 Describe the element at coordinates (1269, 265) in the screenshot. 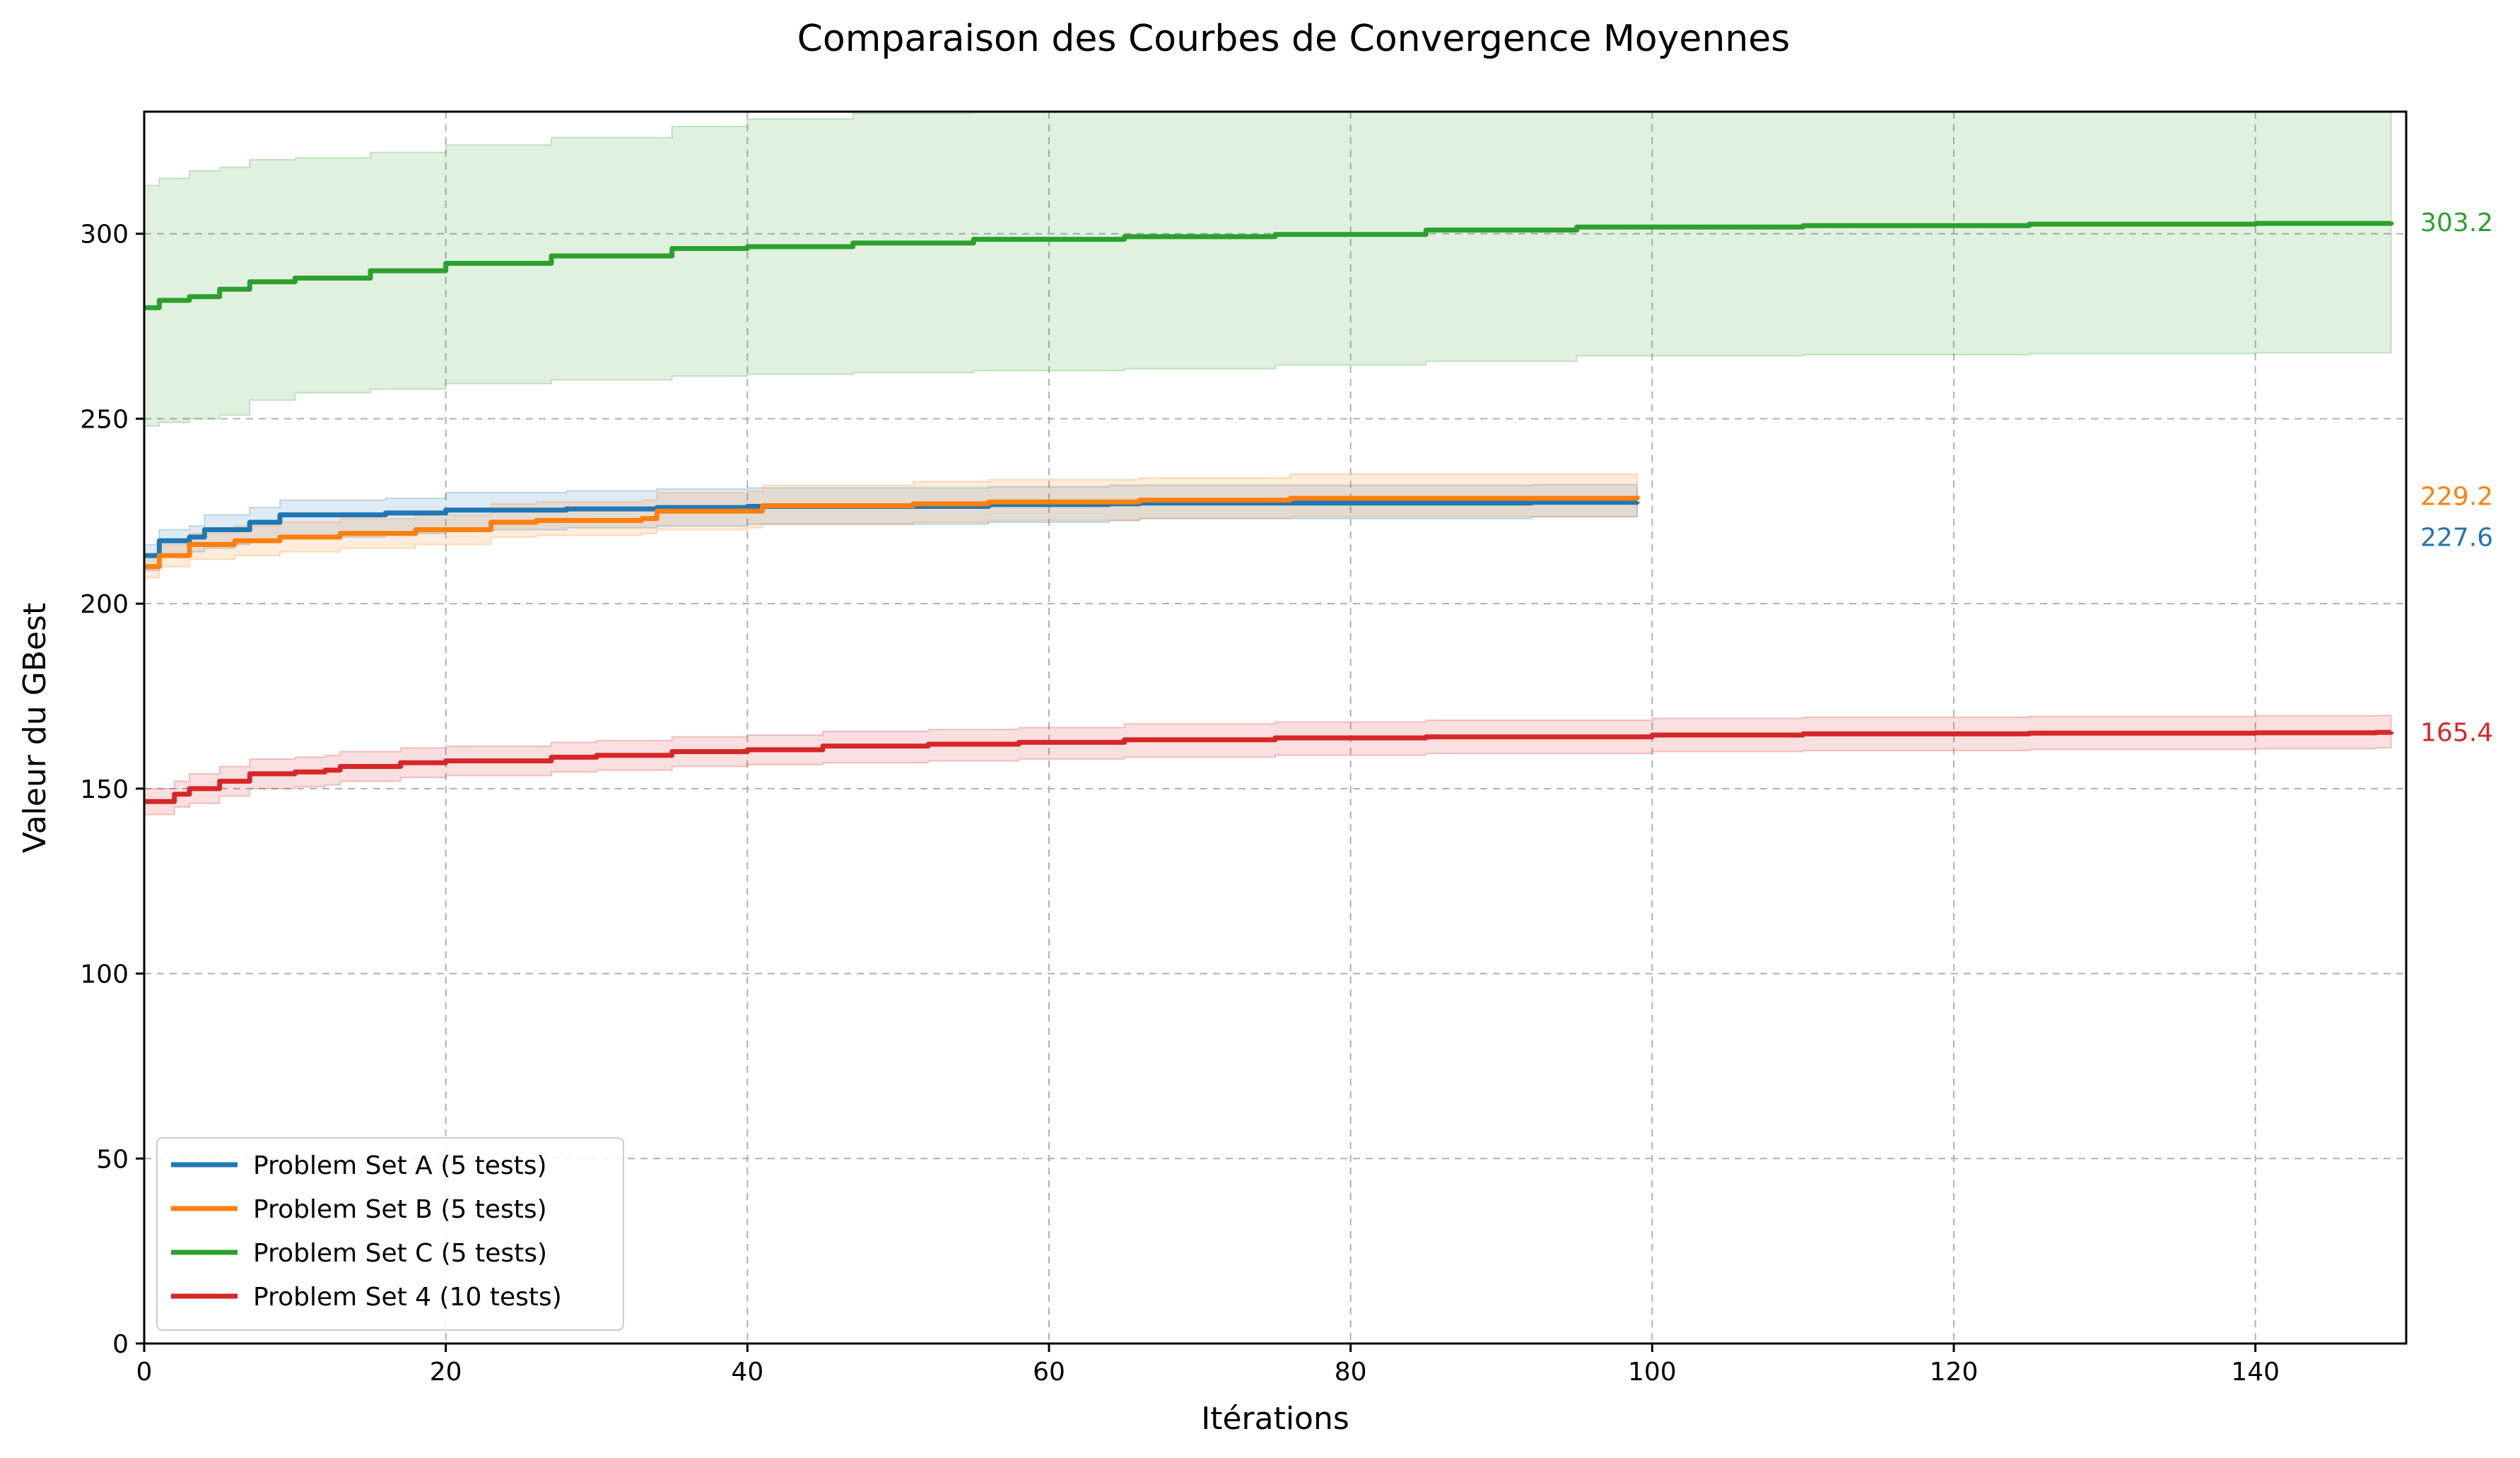

I see `line-problem-set-c-5-tests` at that location.